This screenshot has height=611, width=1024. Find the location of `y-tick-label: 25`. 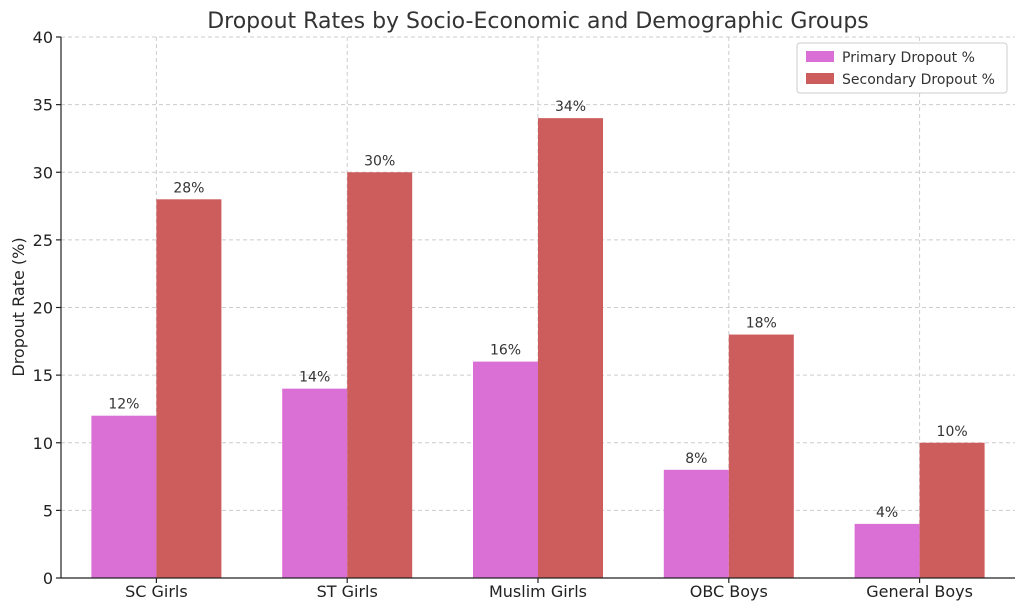

y-tick-label: 25 is located at coordinates (43, 240).